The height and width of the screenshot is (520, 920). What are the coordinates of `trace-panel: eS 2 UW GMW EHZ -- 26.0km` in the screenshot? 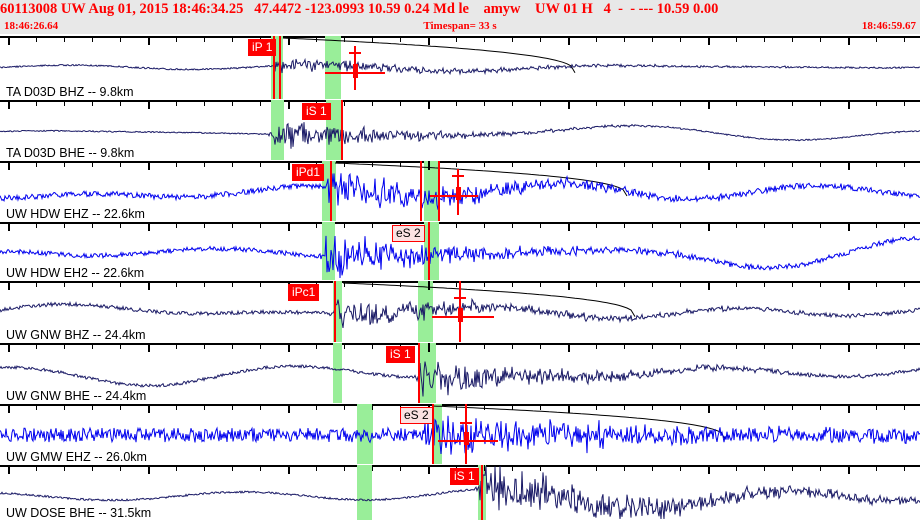 It's located at (460, 434).